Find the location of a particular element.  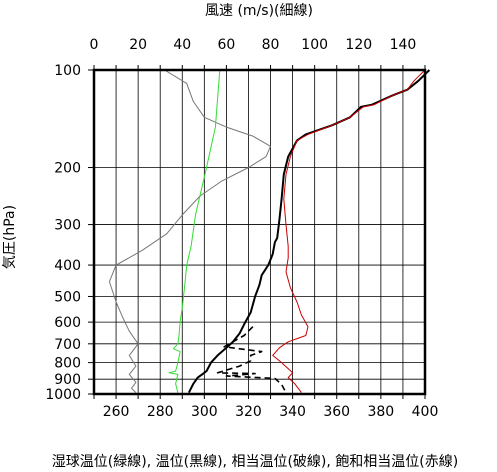

top-tick-label-100: 100 is located at coordinates (314, 45).